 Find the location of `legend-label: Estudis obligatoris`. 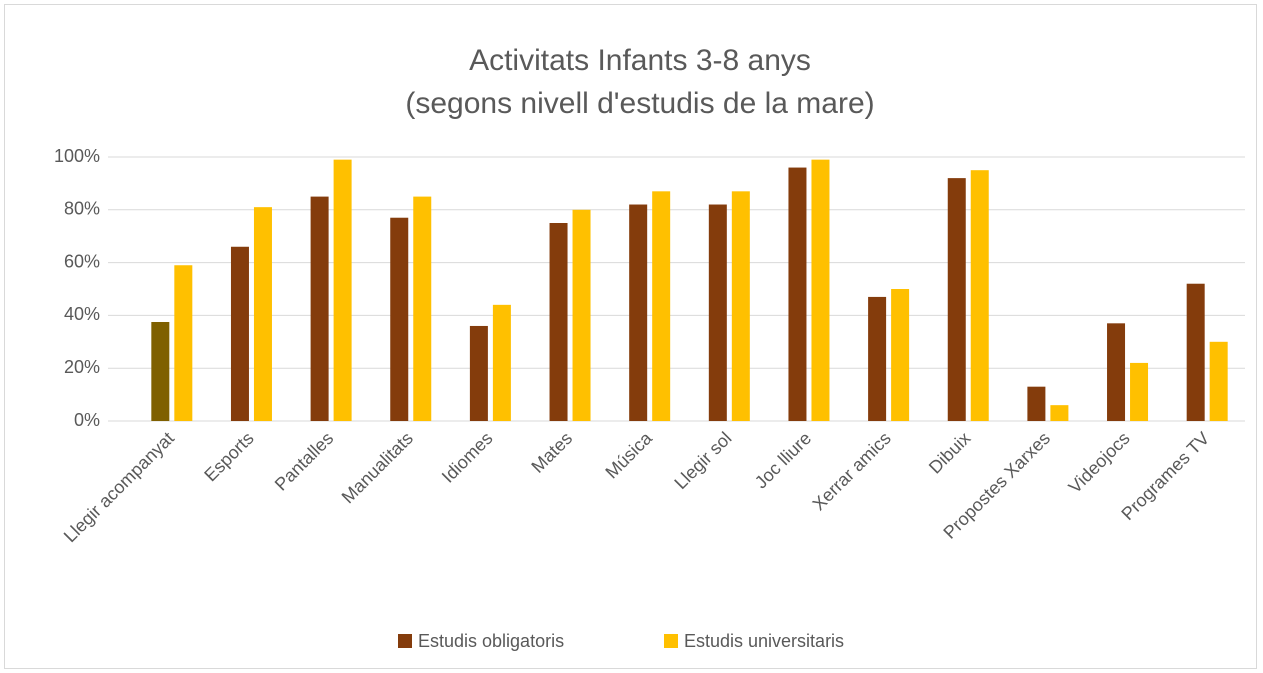

legend-label: Estudis obligatoris is located at coordinates (491, 641).